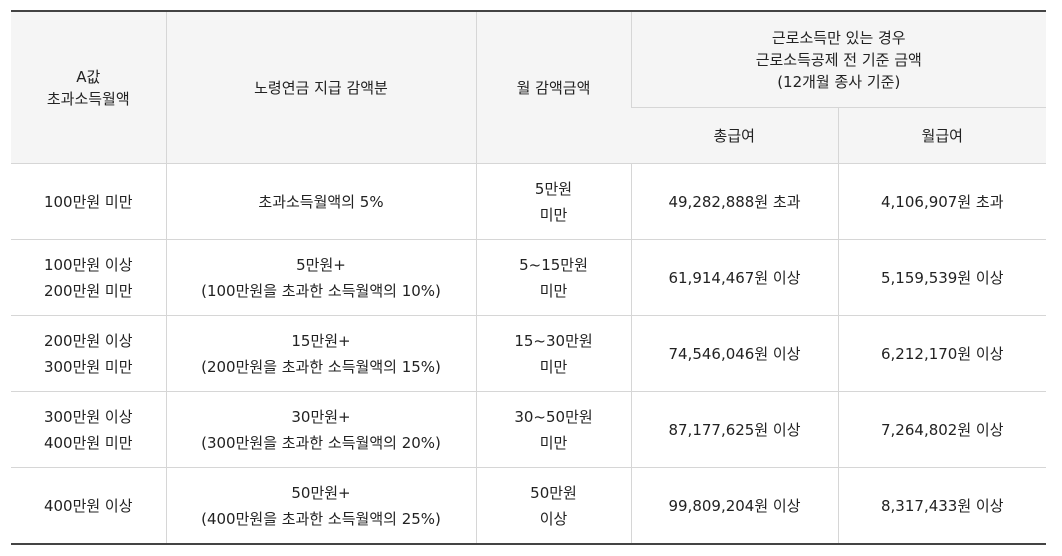 The height and width of the screenshot is (556, 1062). I want to click on cell-monthly-reduction-line: 이상, so click(553, 518).